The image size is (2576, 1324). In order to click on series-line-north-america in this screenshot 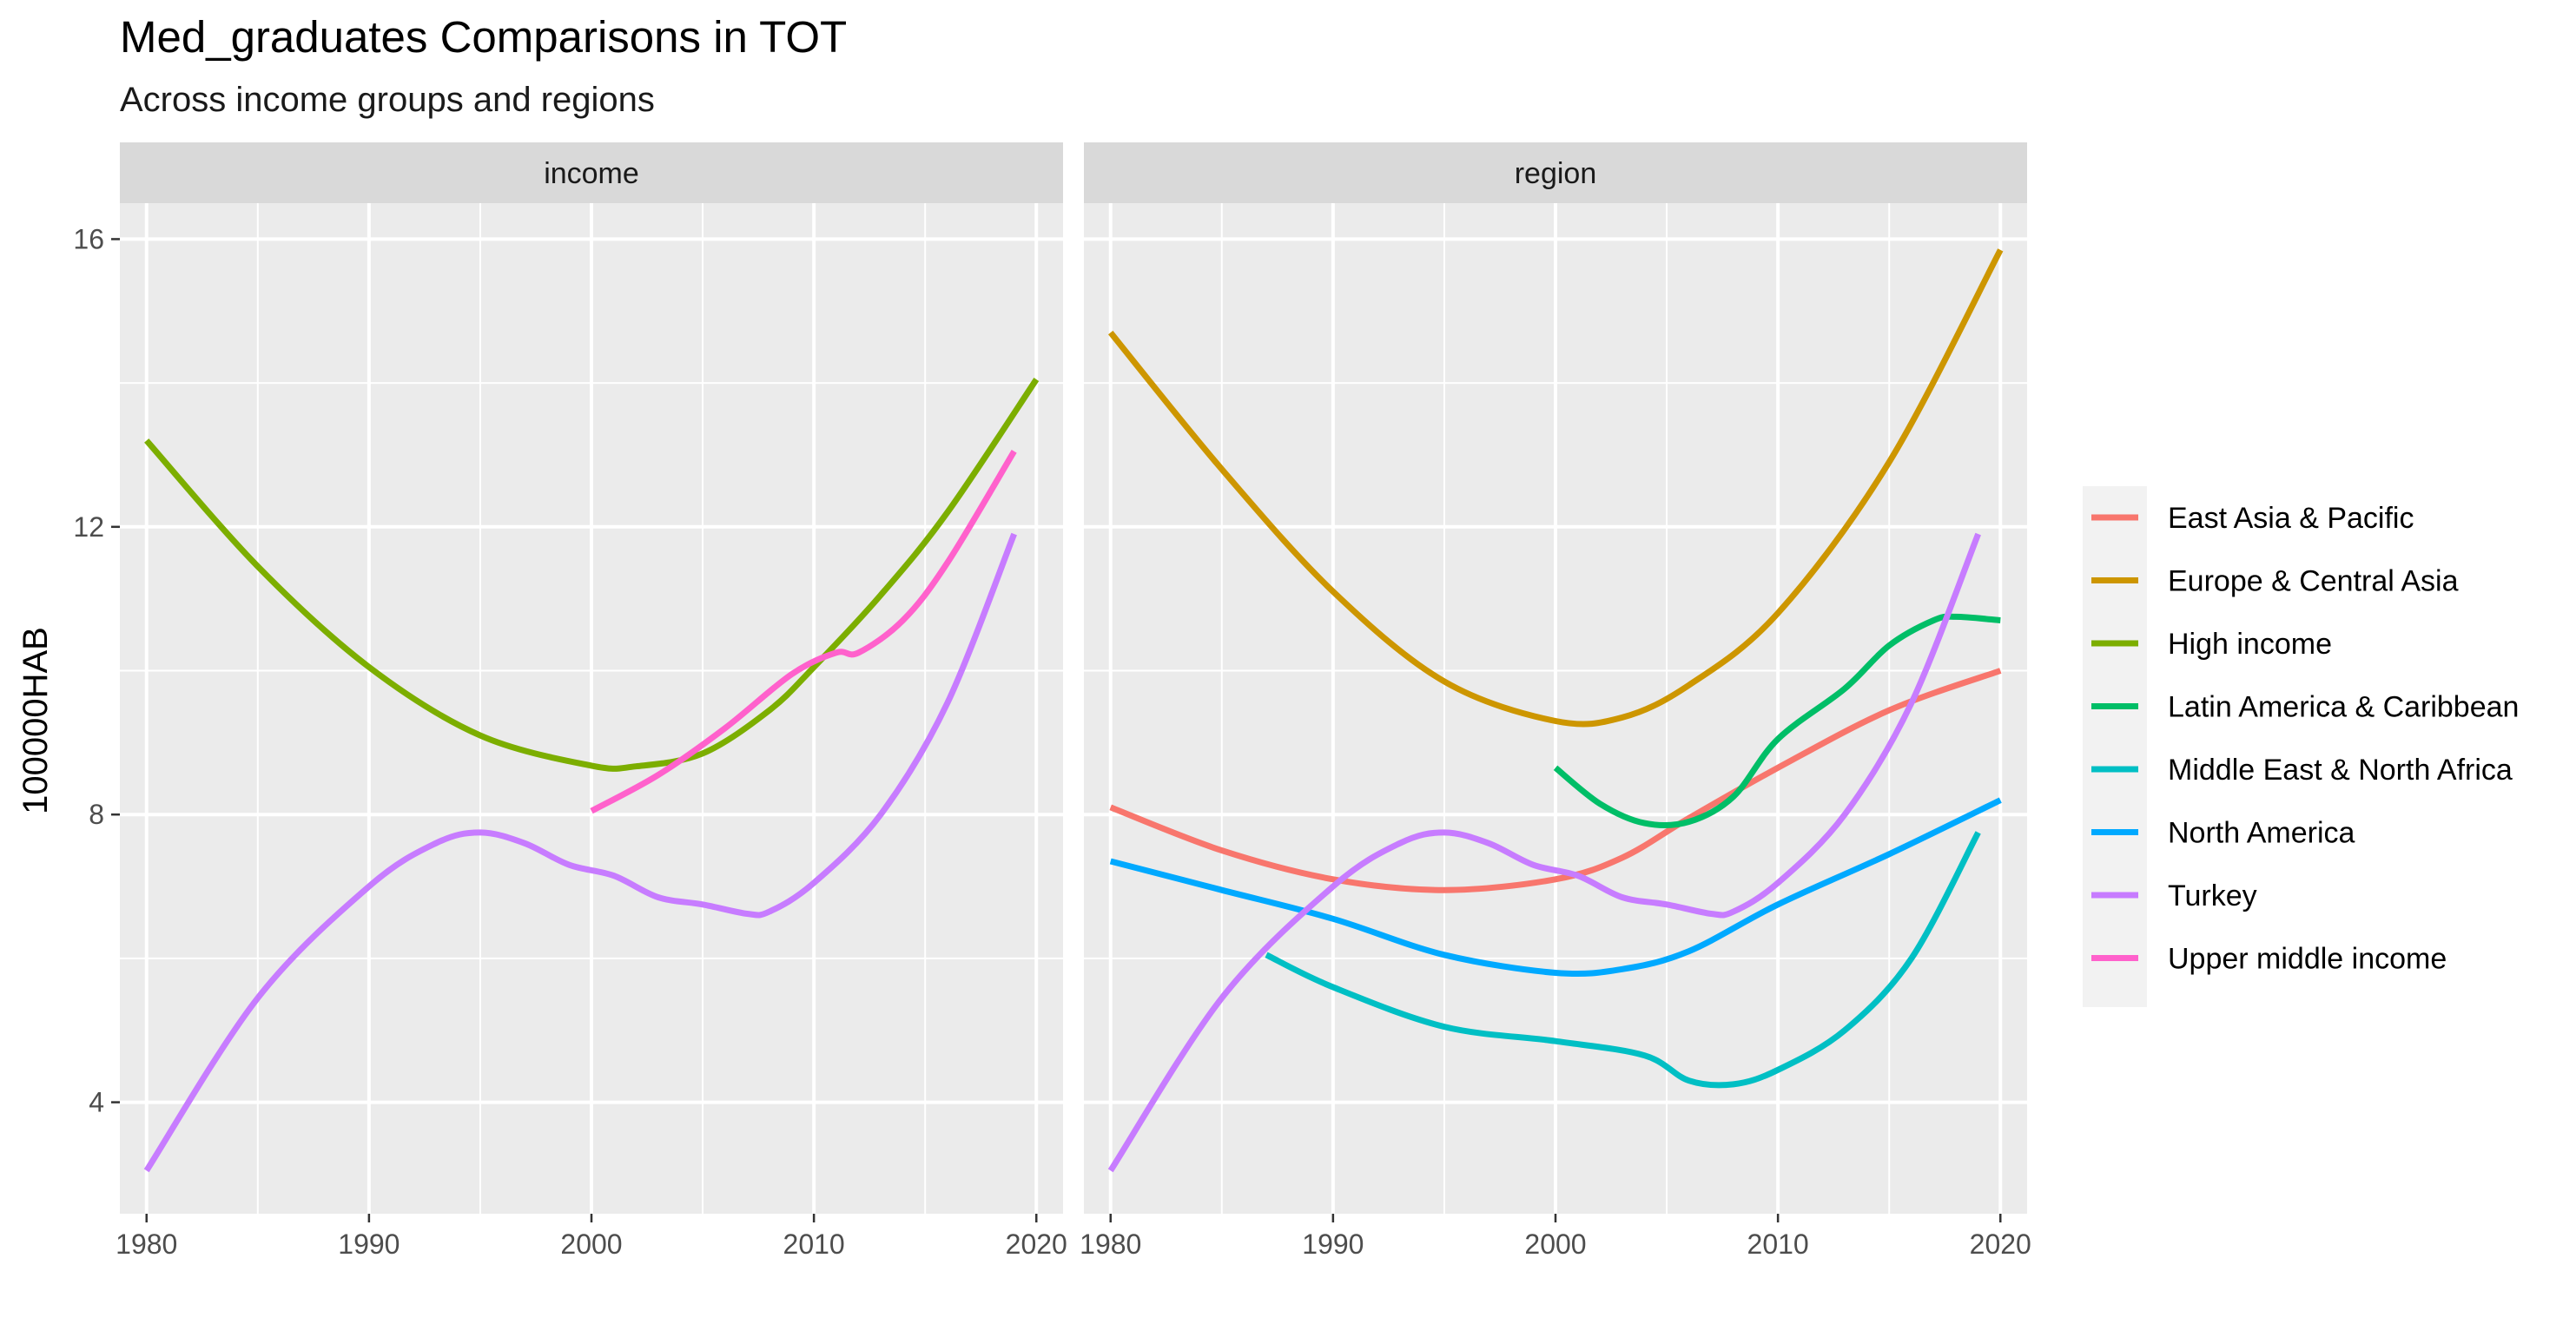, I will do `click(1556, 888)`.